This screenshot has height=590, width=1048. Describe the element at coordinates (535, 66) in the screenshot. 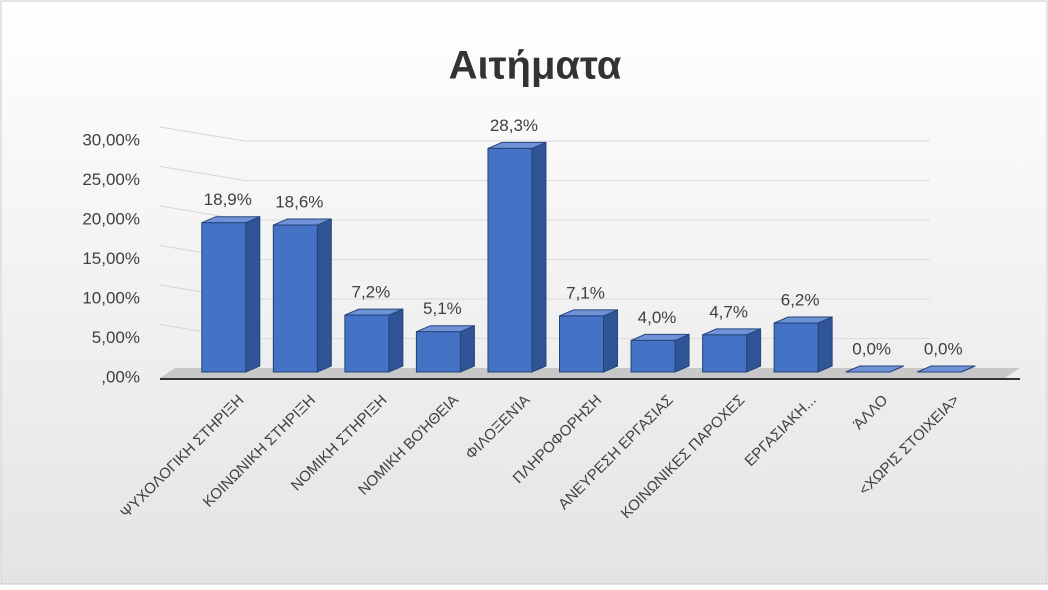

I see `chart-title: Αιτήματα` at that location.